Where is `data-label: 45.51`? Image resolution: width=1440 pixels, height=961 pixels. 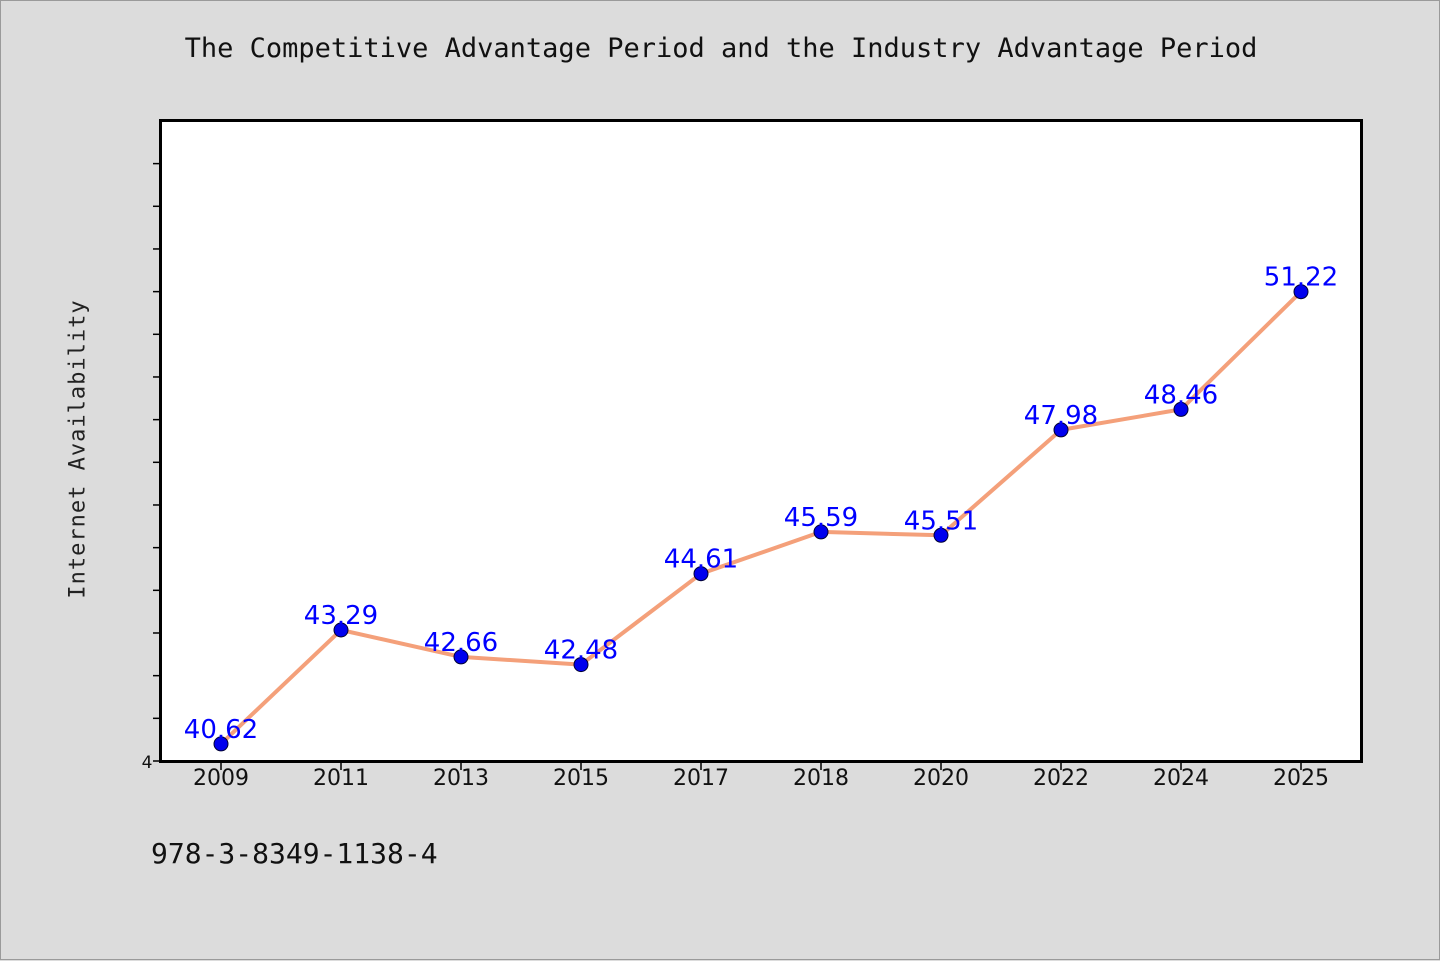
data-label: 45.51 is located at coordinates (941, 521).